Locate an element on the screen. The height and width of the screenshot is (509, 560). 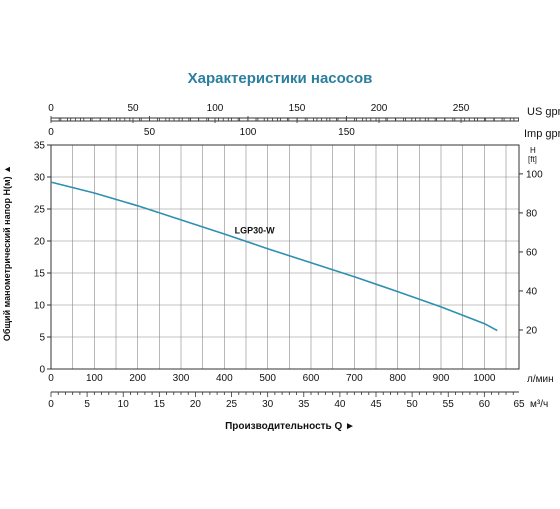
m3h-tick-label: 15 is located at coordinates (160, 404).